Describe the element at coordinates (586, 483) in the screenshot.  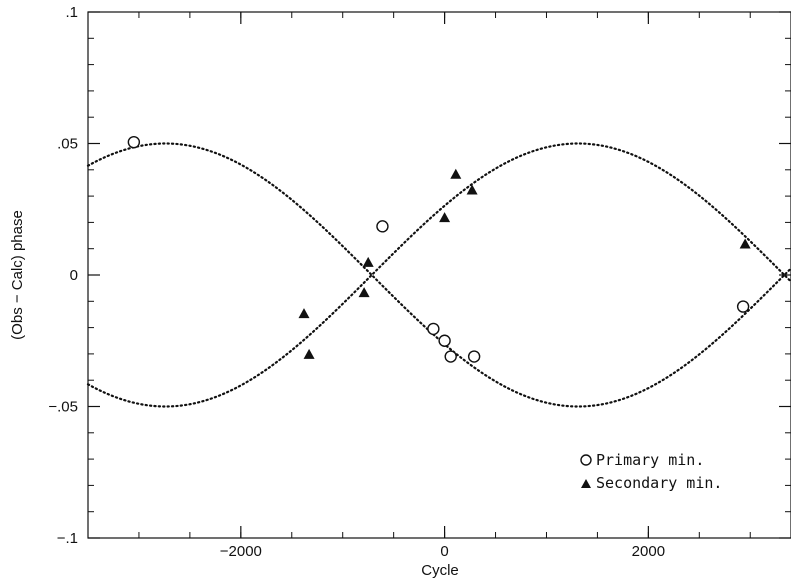
I see `legend-secondary-marker` at that location.